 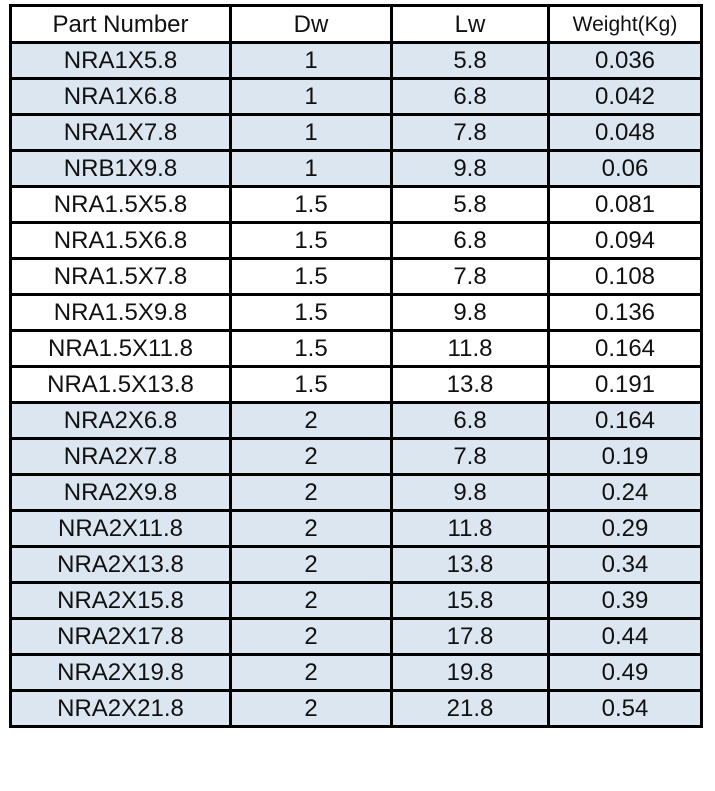 What do you see at coordinates (120, 708) in the screenshot?
I see `cell-part-number: NRA2X21.8` at bounding box center [120, 708].